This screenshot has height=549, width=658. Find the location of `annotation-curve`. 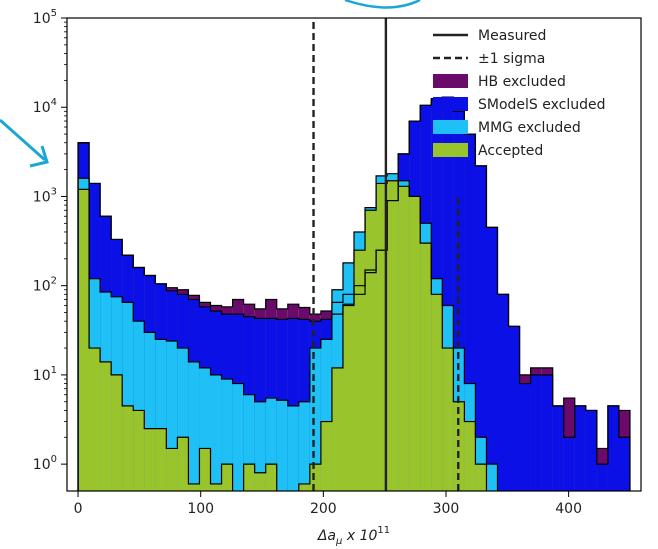

annotation-curve is located at coordinates (382, 4).